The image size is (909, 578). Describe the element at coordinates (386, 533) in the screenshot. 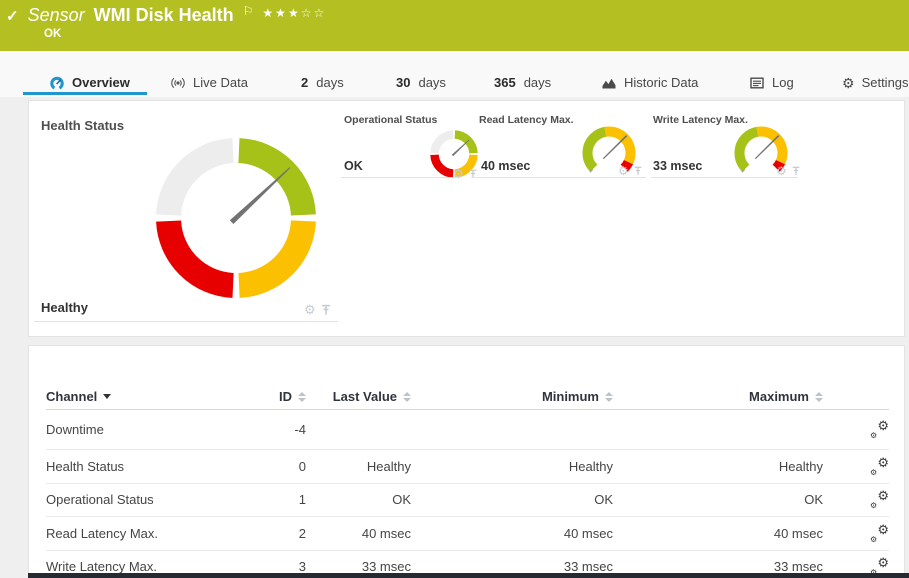

I see `cell-last-value: 40 msec` at that location.